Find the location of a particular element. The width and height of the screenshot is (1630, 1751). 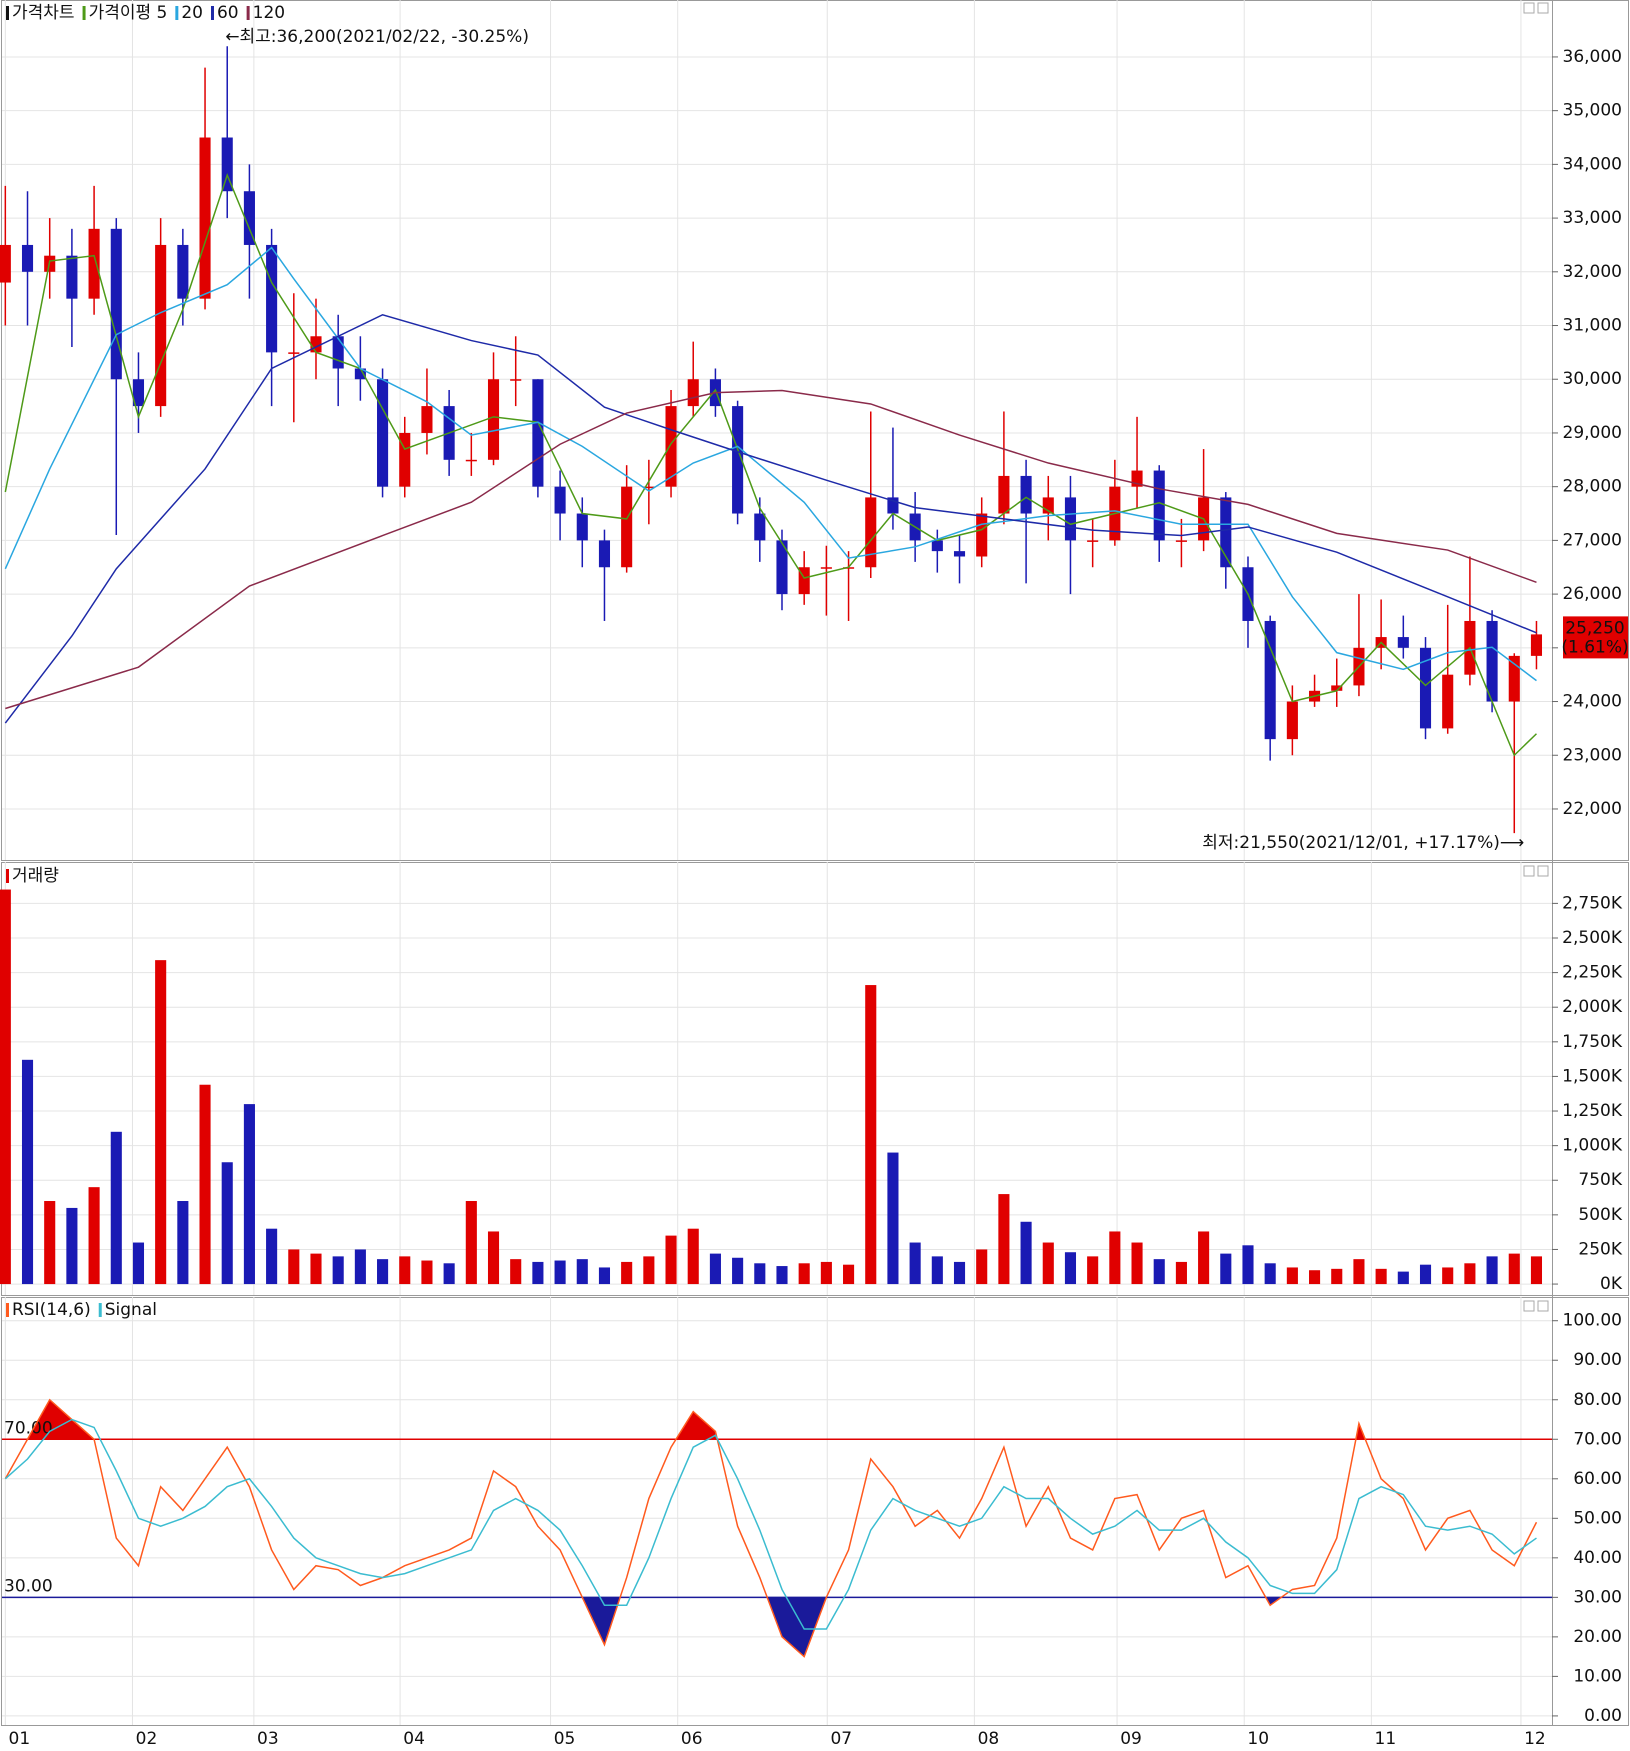

legend-label: 가격이평 5 is located at coordinates (128, 13).